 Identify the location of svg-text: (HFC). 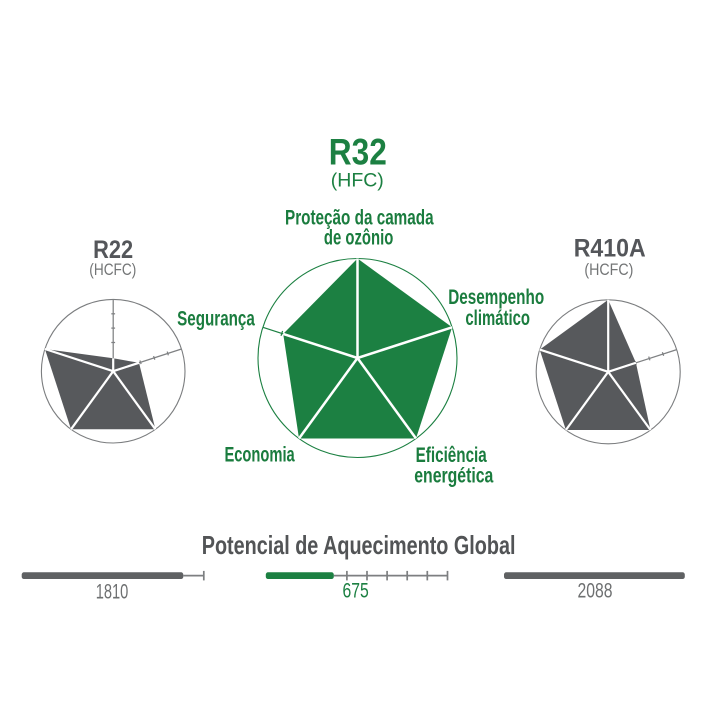
(357, 181).